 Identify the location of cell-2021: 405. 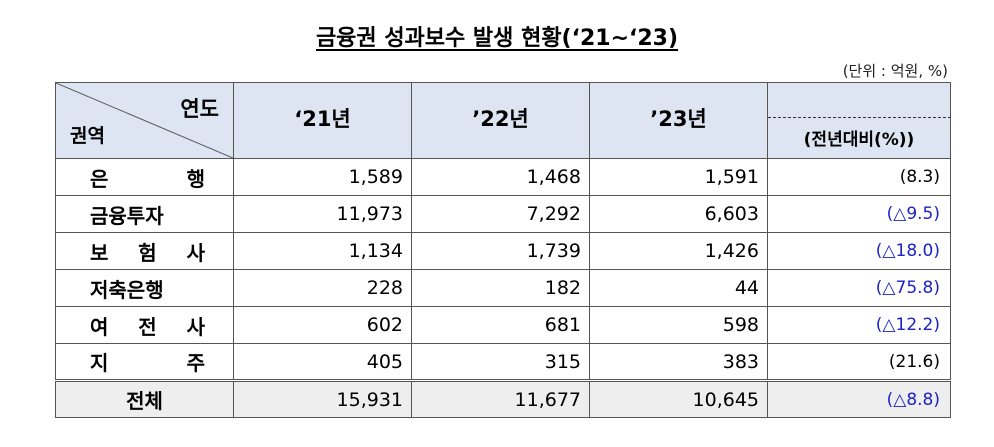
(322, 362).